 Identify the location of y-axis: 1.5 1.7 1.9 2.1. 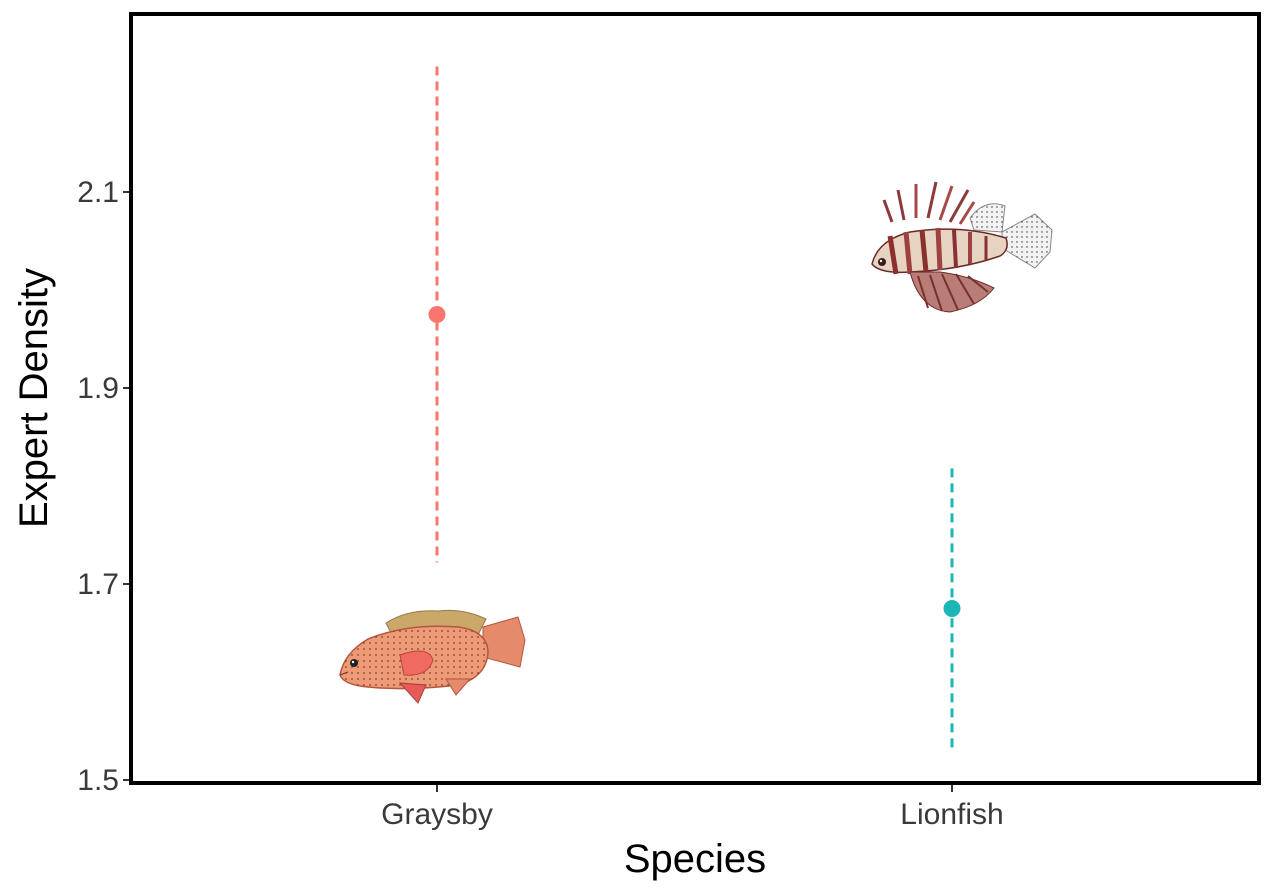
(103, 486).